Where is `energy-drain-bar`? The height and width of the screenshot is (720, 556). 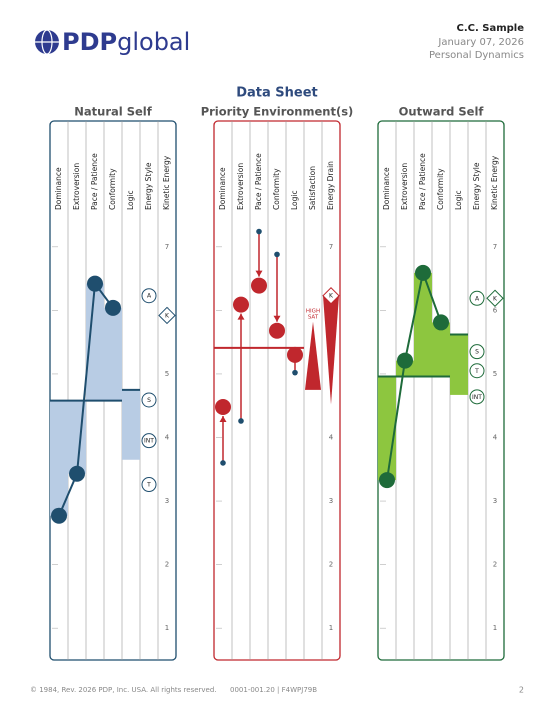 energy-drain-bar is located at coordinates (331, 350).